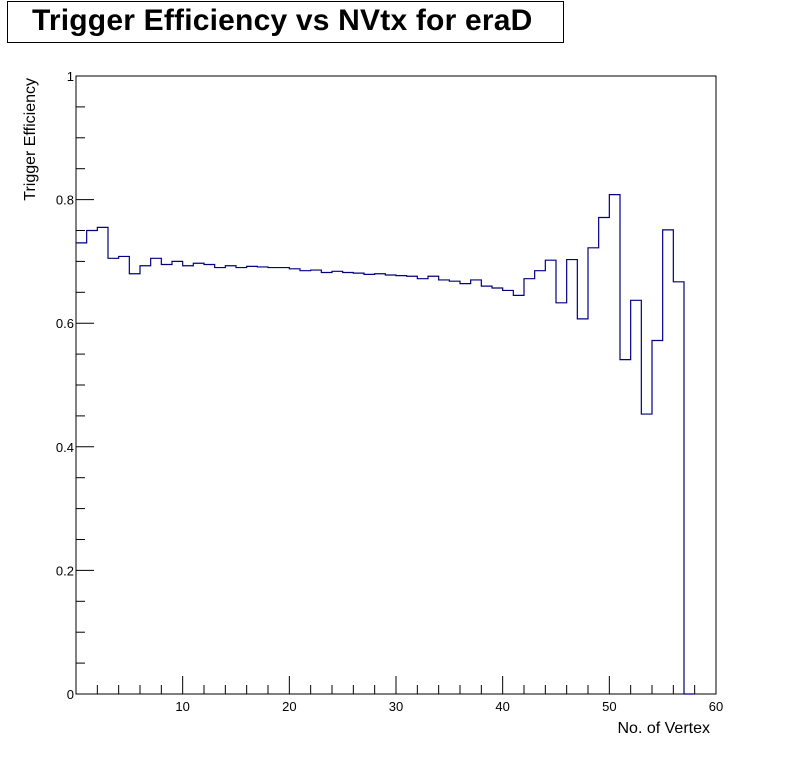  What do you see at coordinates (716, 706) in the screenshot?
I see `x-tick-label: 60` at bounding box center [716, 706].